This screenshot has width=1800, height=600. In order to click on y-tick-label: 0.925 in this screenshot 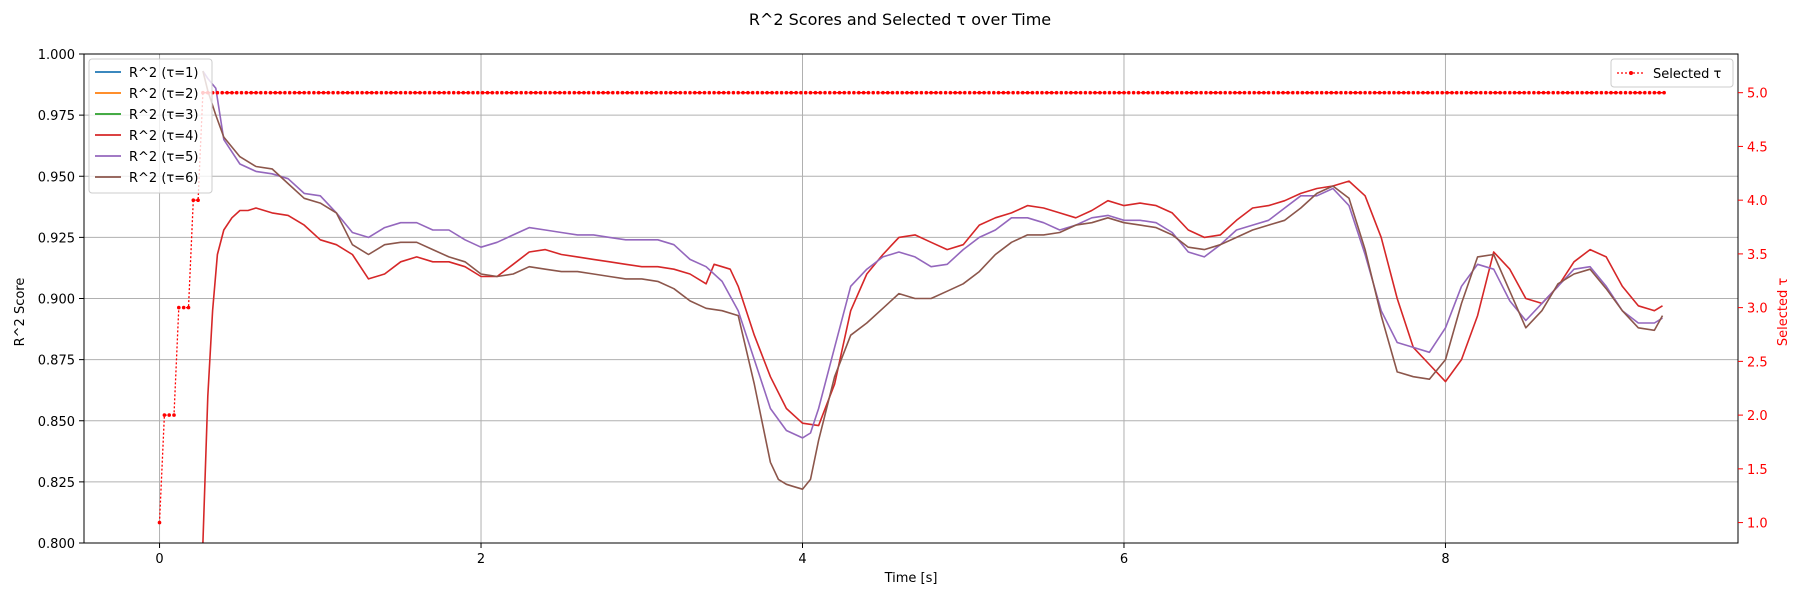, I will do `click(56, 238)`.